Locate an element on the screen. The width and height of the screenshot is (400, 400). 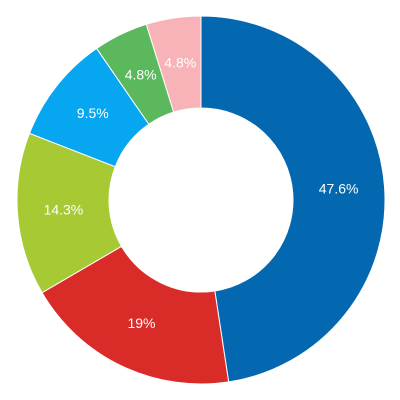
slice-label: 9.5% is located at coordinates (93, 113).